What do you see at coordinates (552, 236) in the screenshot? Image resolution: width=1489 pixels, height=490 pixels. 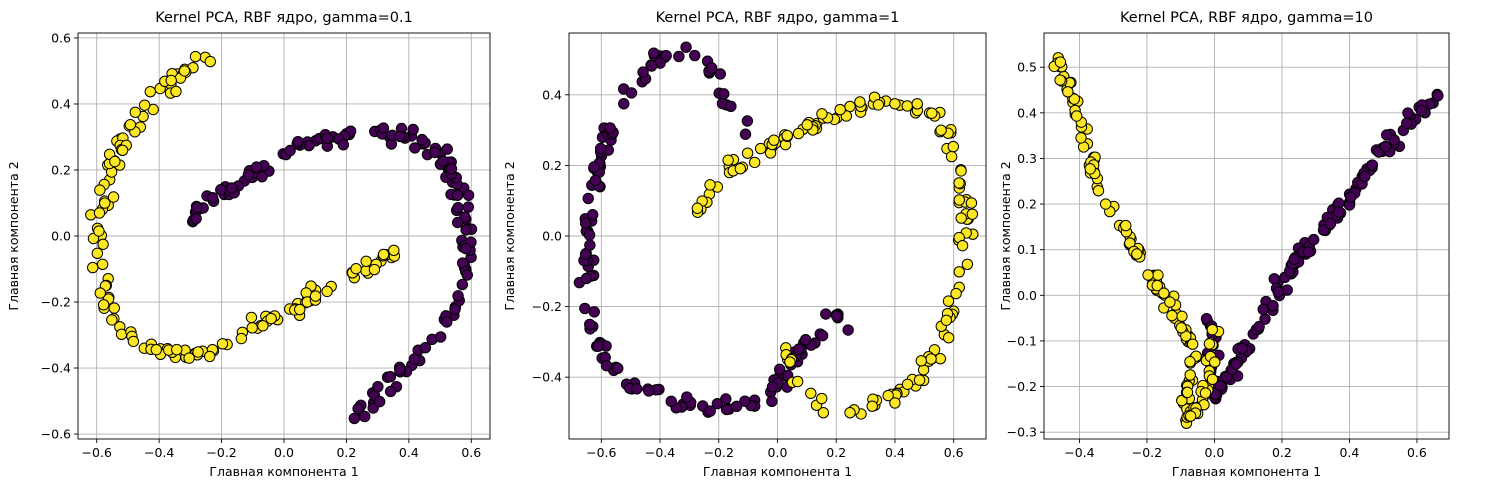 I see `y-tick-label: 0.0` at bounding box center [552, 236].